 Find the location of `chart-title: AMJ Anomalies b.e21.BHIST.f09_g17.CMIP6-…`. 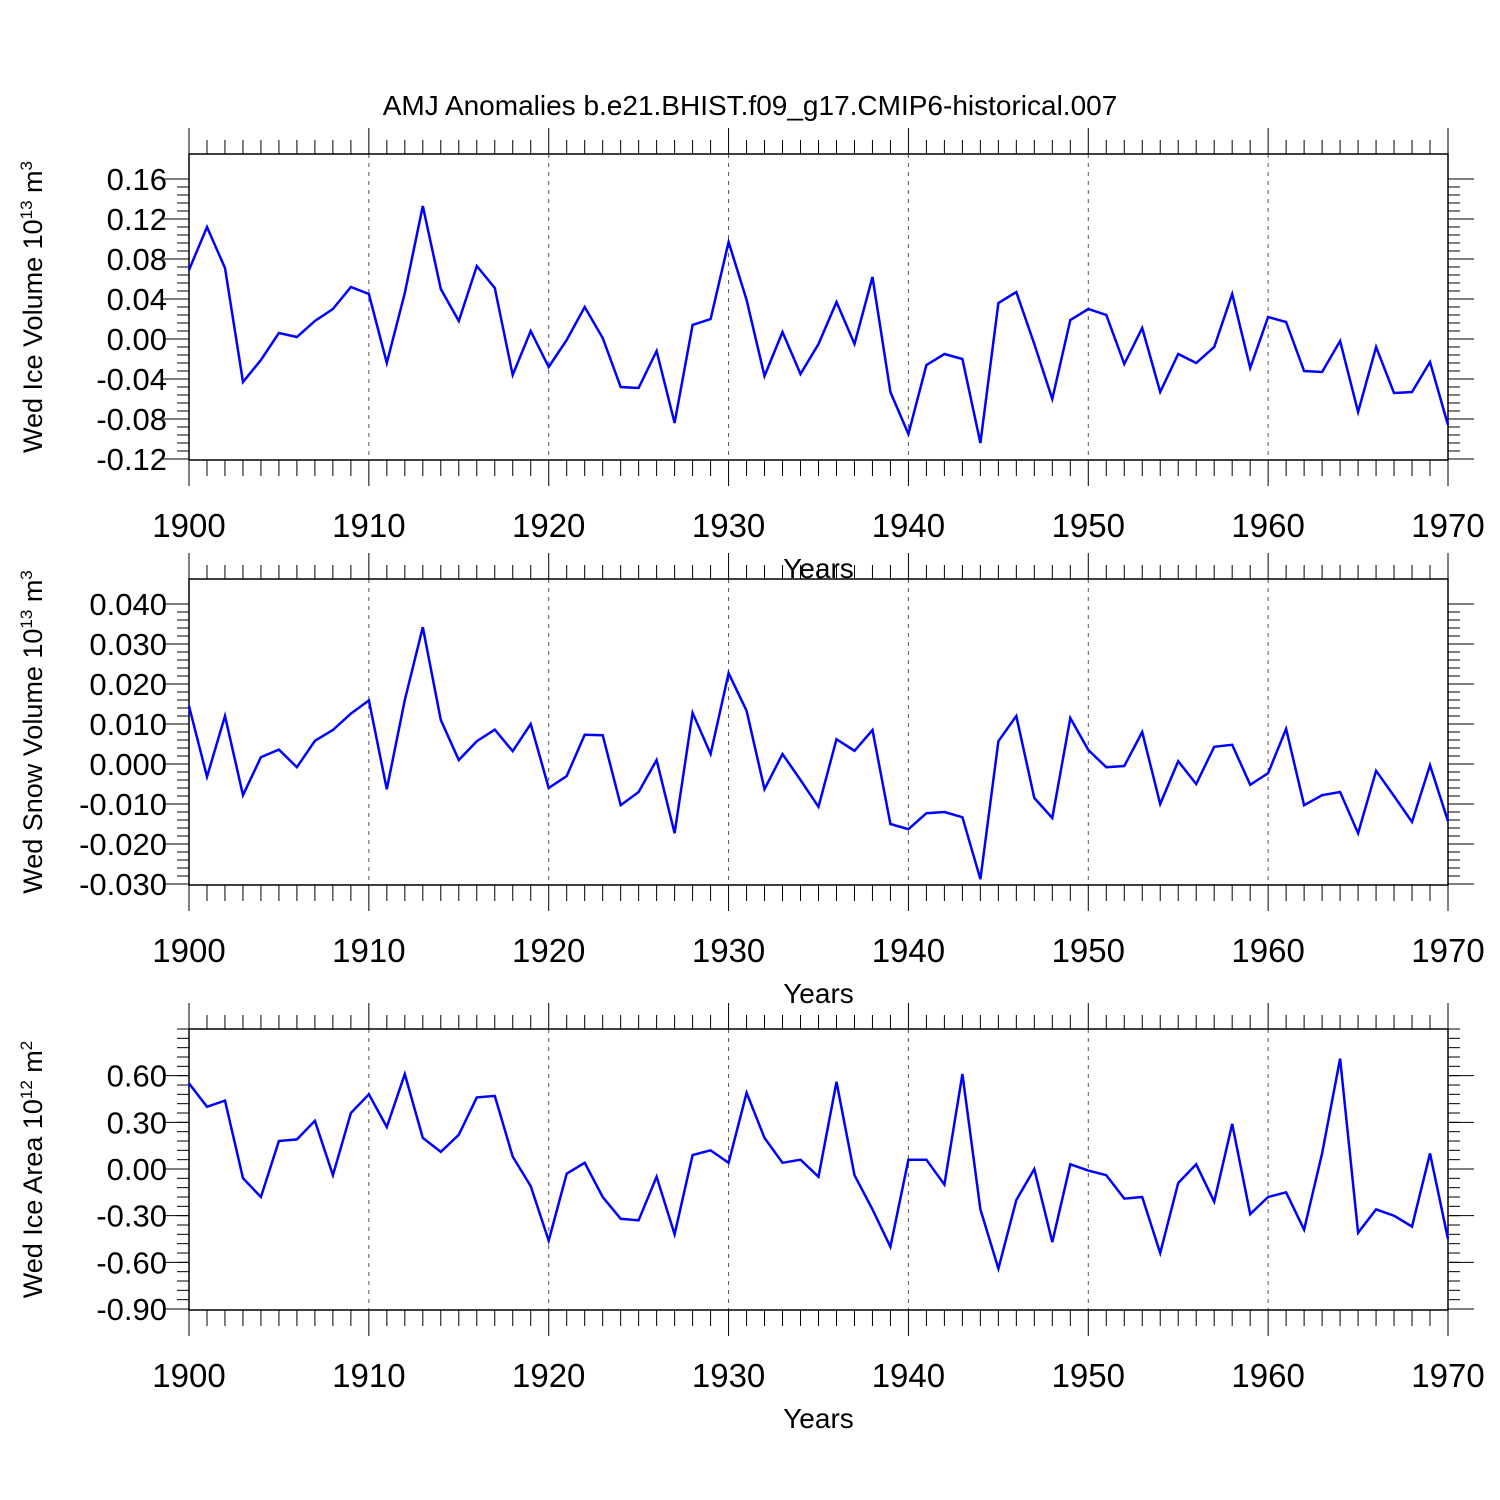

chart-title: AMJ Anomalies b.e21.BHIST.f09_g17.CMIP6-… is located at coordinates (750, 105).